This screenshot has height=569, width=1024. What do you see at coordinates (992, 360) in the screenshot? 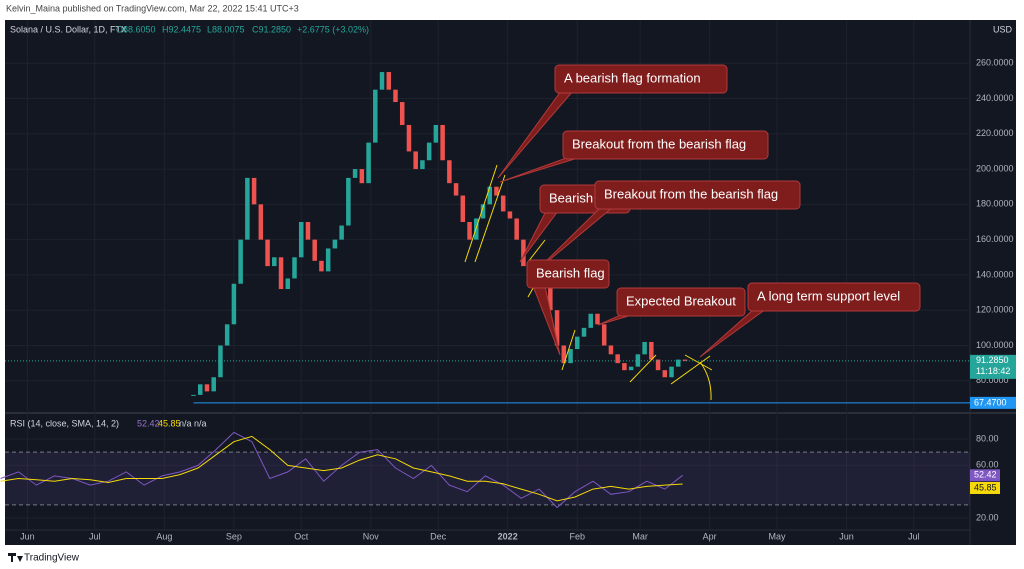
I see `price-tag: 91.2850` at bounding box center [992, 360].